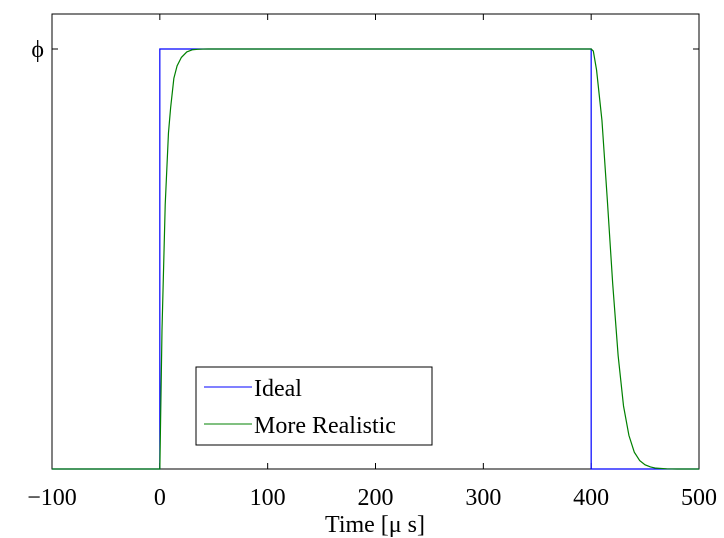  What do you see at coordinates (278, 389) in the screenshot?
I see `legend-label-ideal: Ideal` at bounding box center [278, 389].